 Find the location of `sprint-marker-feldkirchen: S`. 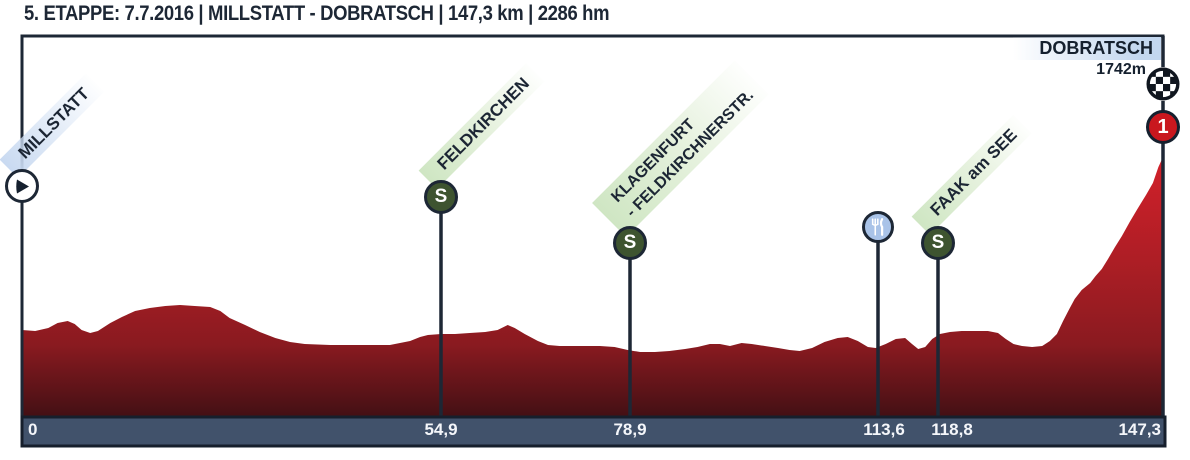

sprint-marker-feldkirchen: S is located at coordinates (441, 197).